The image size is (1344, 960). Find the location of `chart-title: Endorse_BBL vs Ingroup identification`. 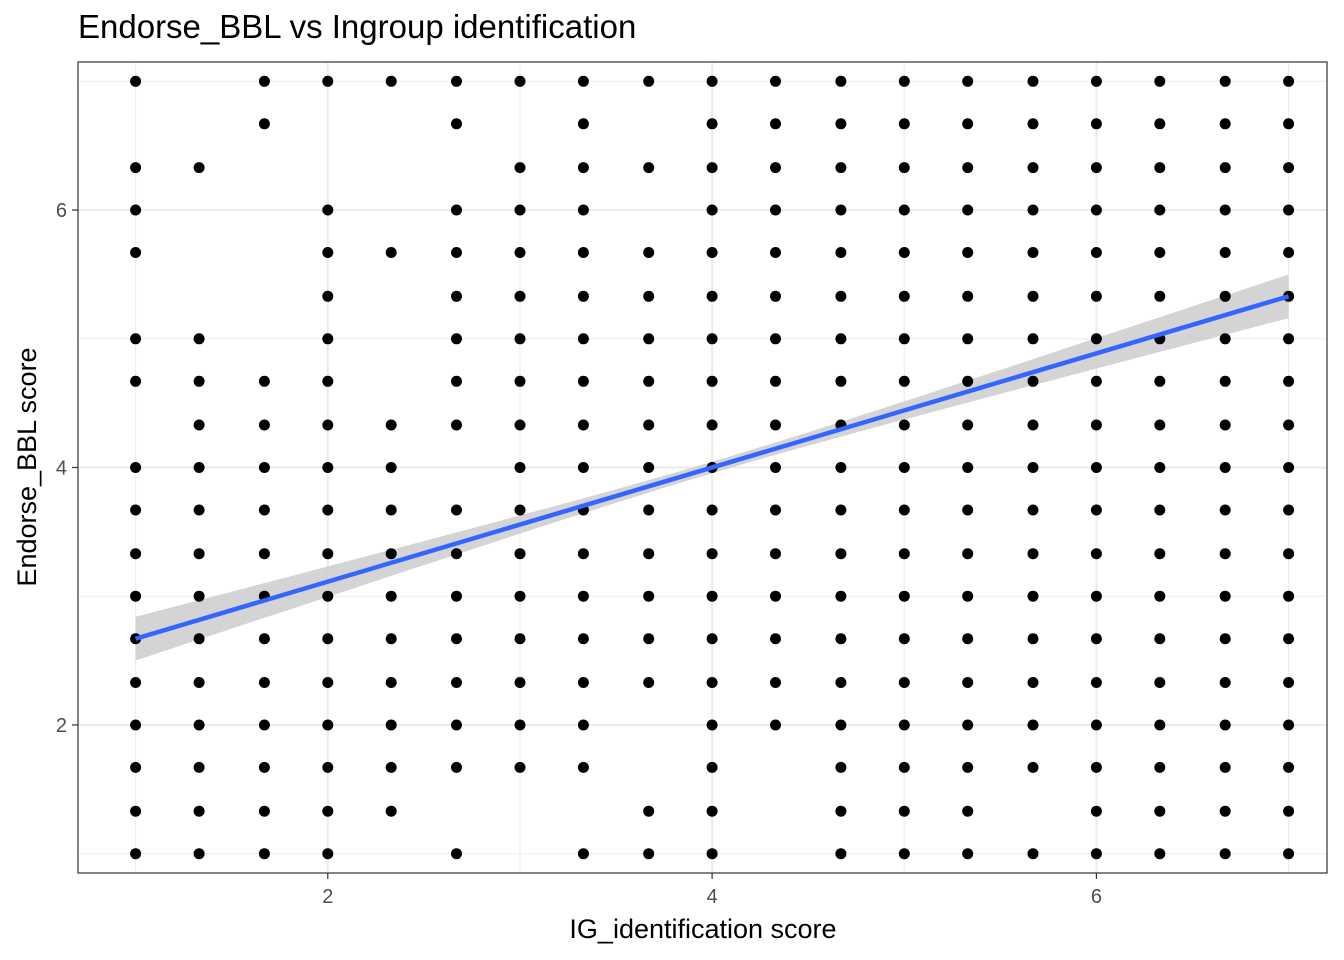

chart-title: Endorse_BBL vs Ingroup identification is located at coordinates (357, 26).